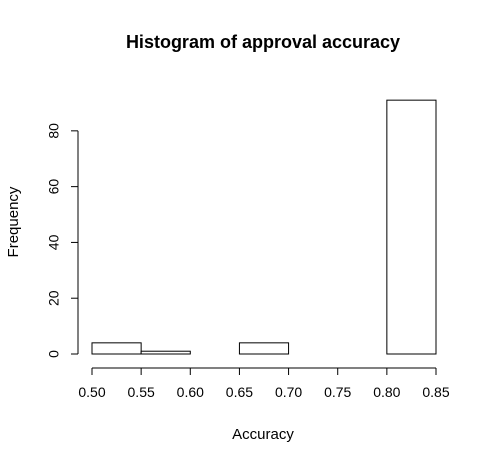 The image size is (490, 468). I want to click on x-tick-label-3: 0.65, so click(239, 392).